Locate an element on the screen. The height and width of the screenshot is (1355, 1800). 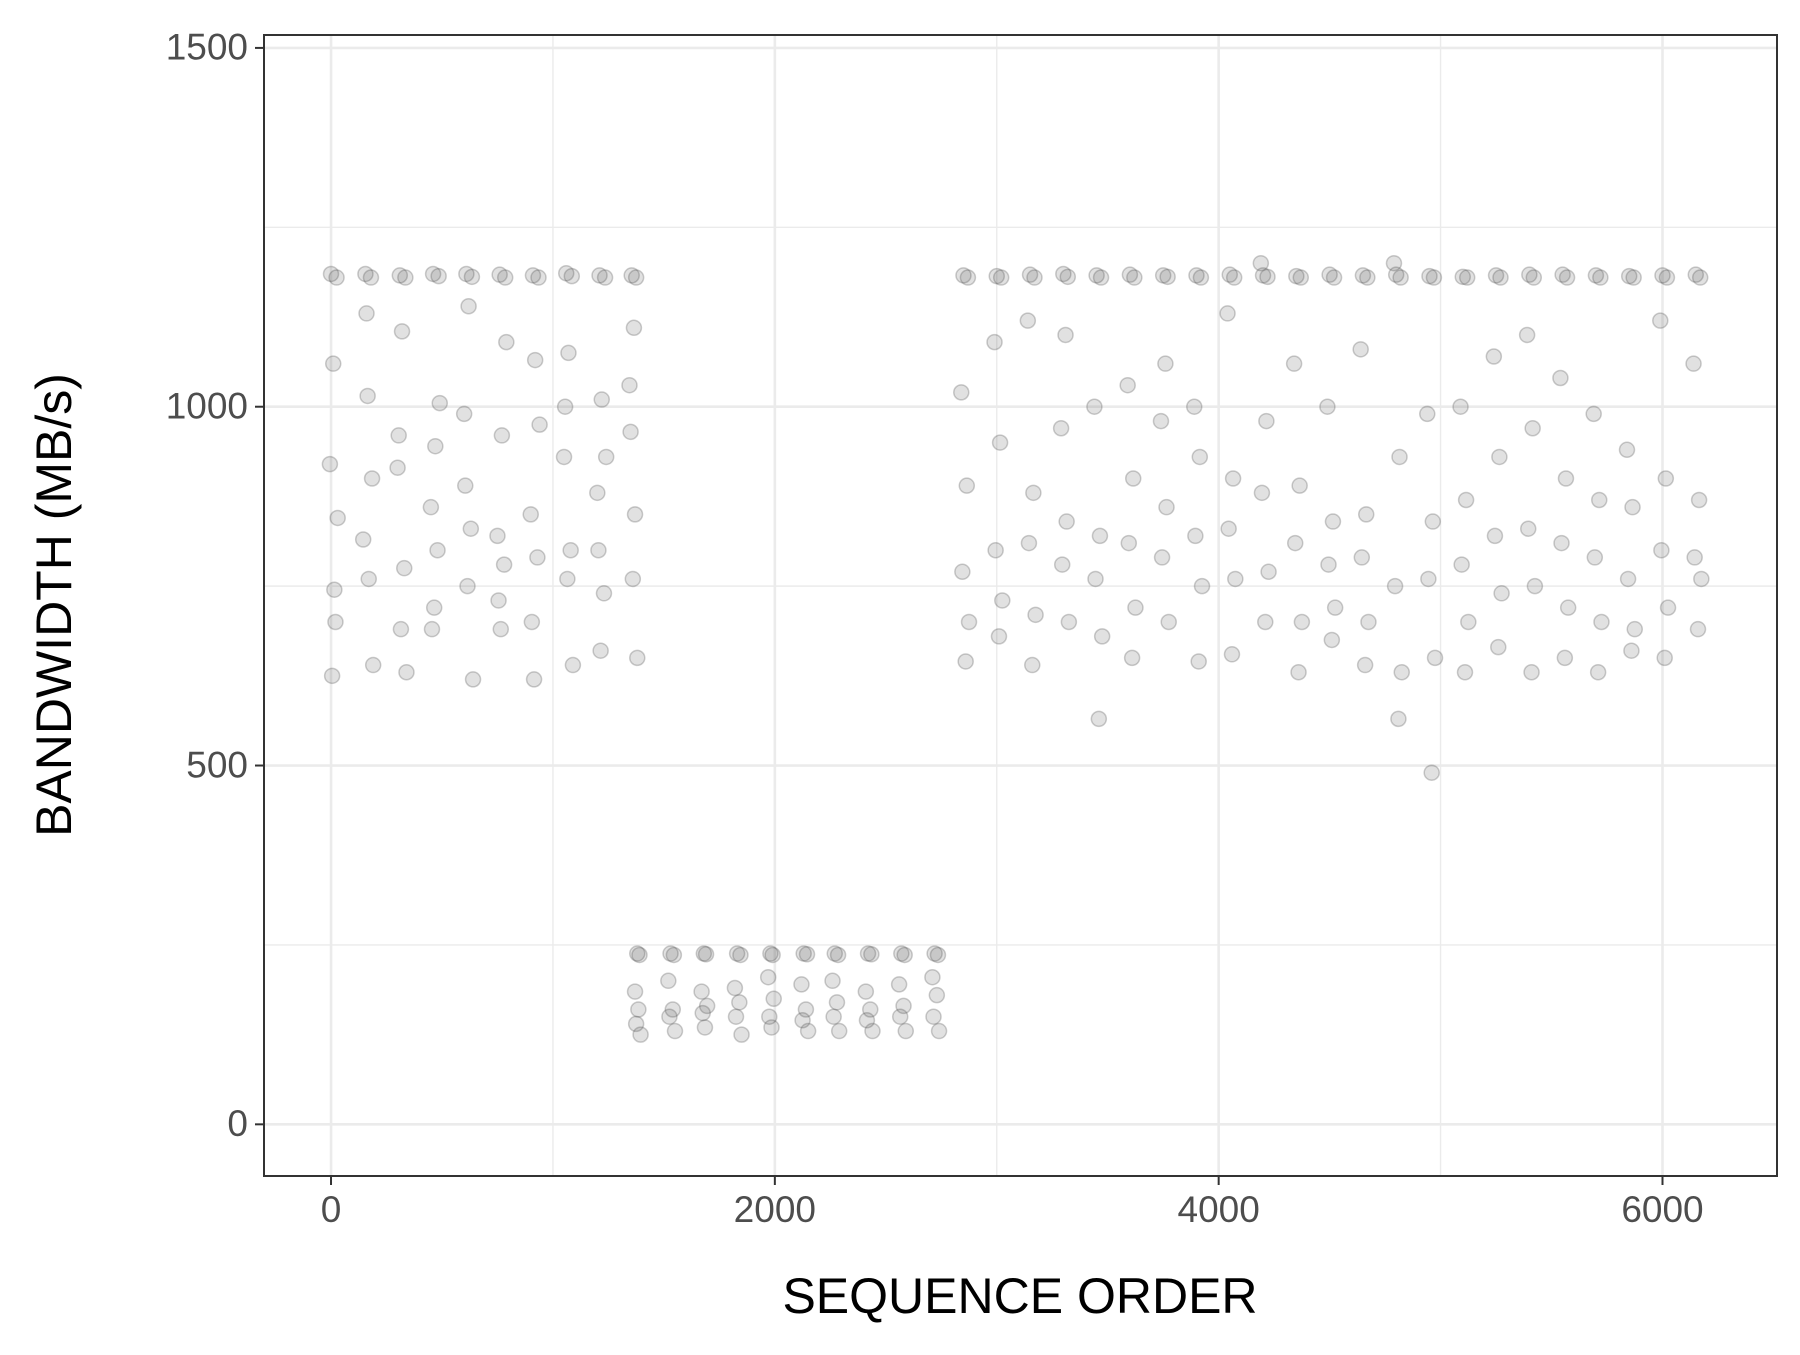
x-tick-label: 2000 is located at coordinates (775, 1209).